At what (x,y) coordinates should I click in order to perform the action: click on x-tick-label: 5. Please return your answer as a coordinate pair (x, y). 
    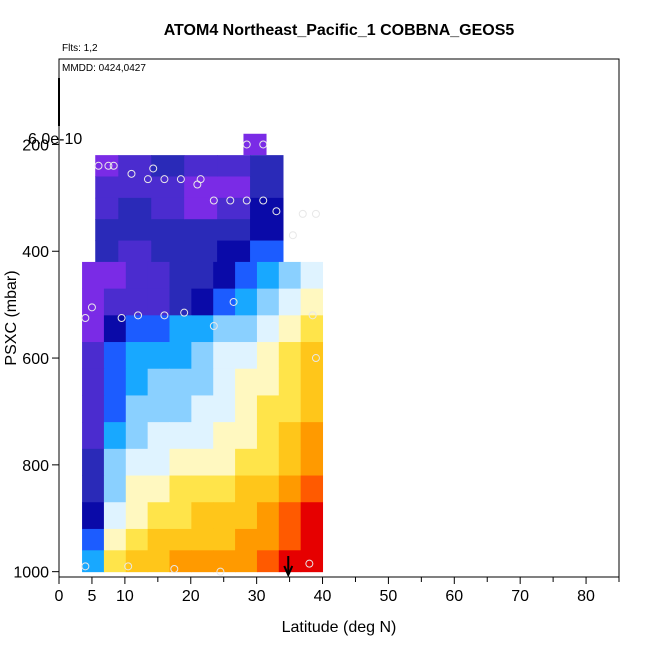
    Looking at the image, I should click on (91, 596).